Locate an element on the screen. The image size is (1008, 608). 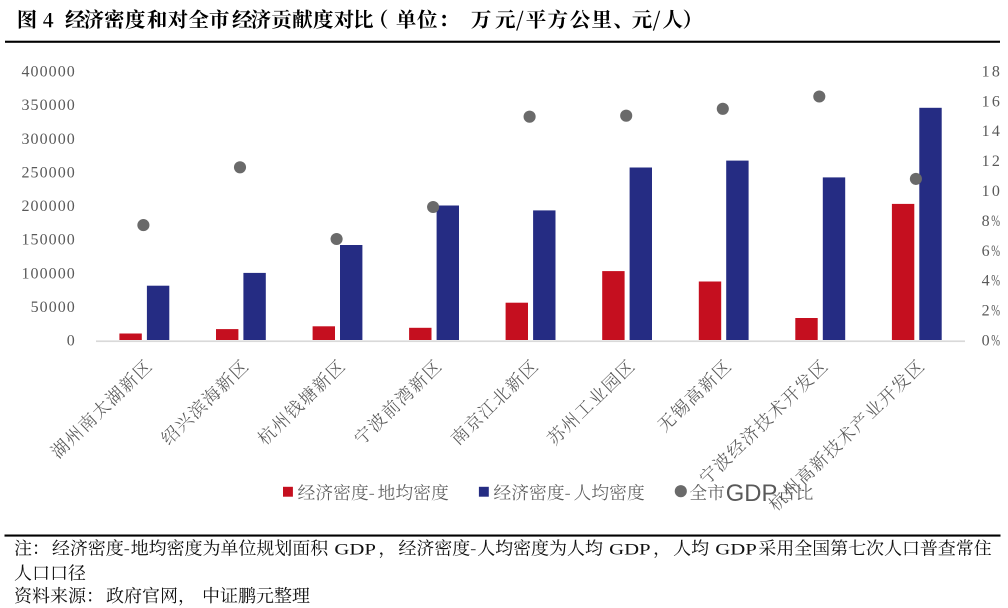
svg-text: 6 is located at coordinates (986, 251).